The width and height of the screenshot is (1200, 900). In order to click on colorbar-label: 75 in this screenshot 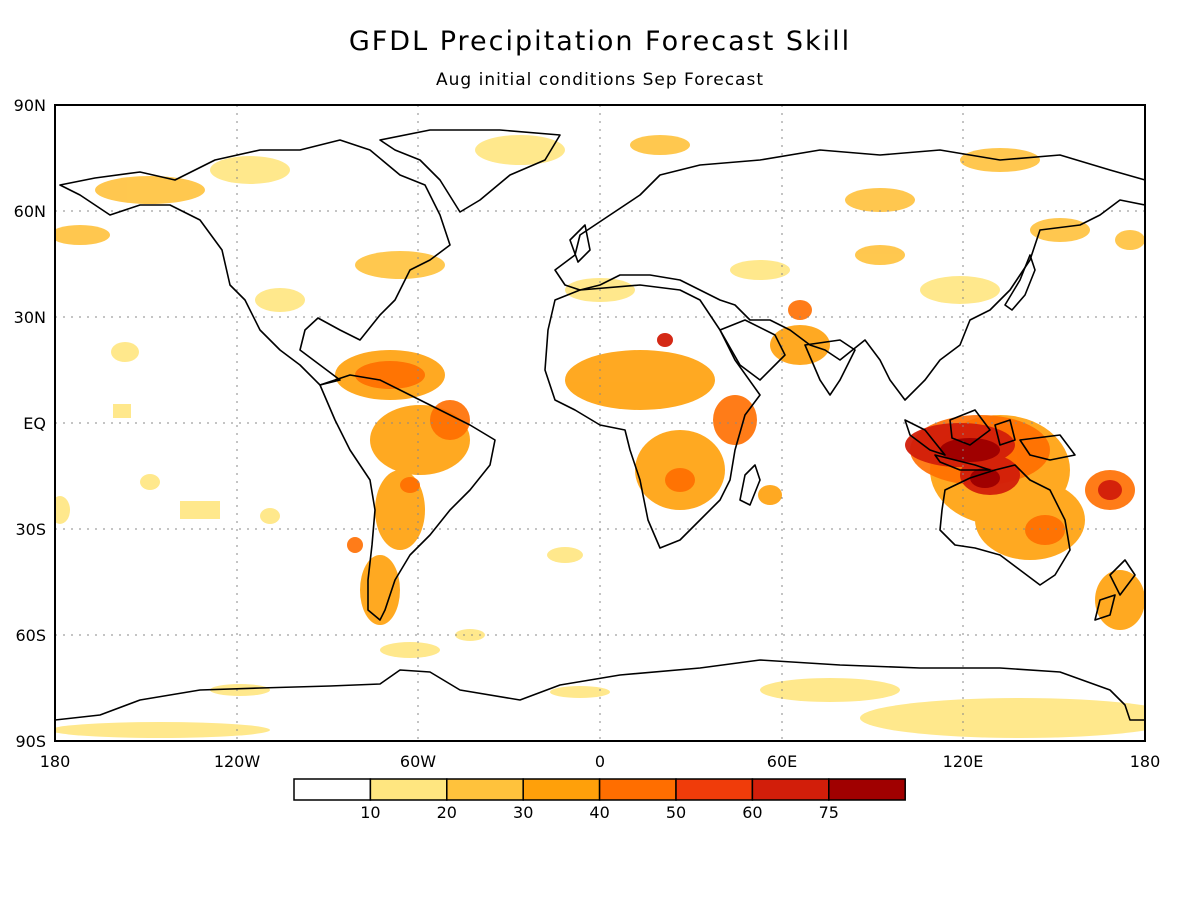, I will do `click(829, 812)`.